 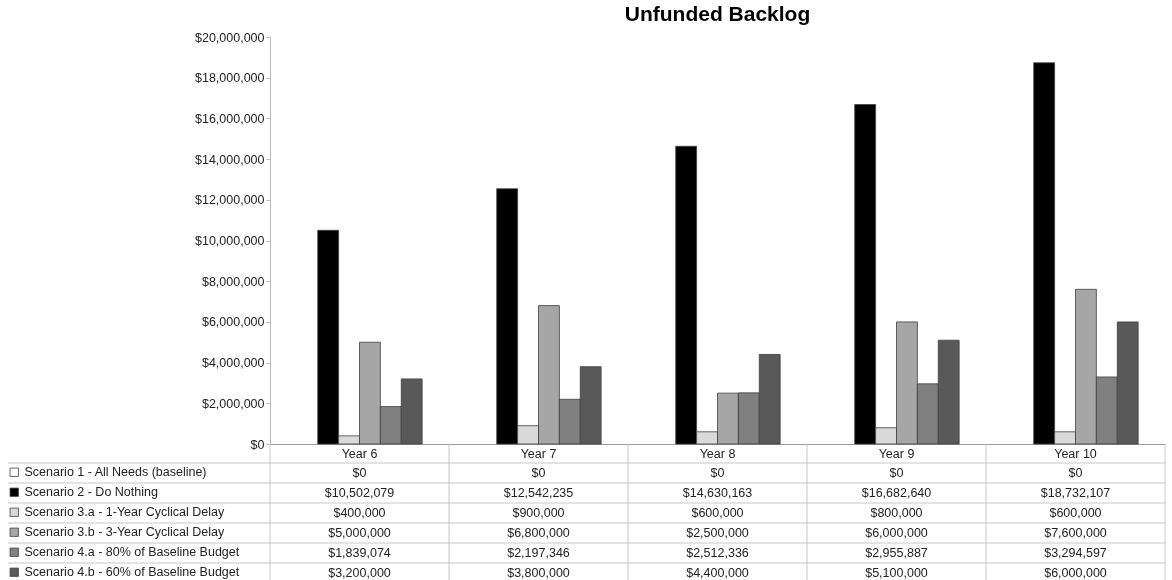 What do you see at coordinates (233, 403) in the screenshot?
I see `y-tick-label: $2,000,000` at bounding box center [233, 403].